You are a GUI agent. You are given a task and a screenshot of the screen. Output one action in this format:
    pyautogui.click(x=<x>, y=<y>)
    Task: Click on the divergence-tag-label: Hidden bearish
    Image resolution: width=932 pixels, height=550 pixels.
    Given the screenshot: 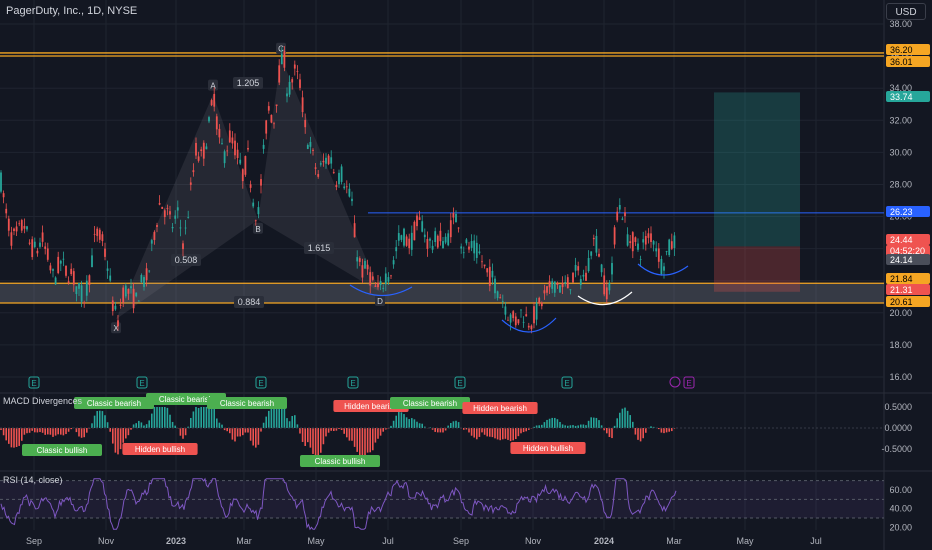 What is the action you would take?
    pyautogui.click(x=371, y=406)
    